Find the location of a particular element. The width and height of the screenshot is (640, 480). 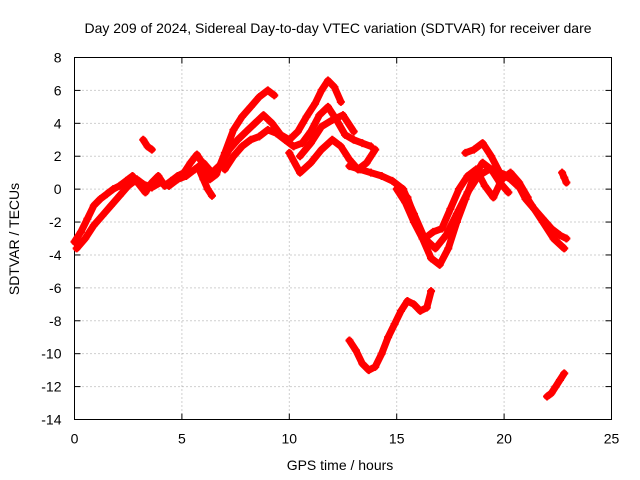

y-tick-label: 0 is located at coordinates (58, 189).